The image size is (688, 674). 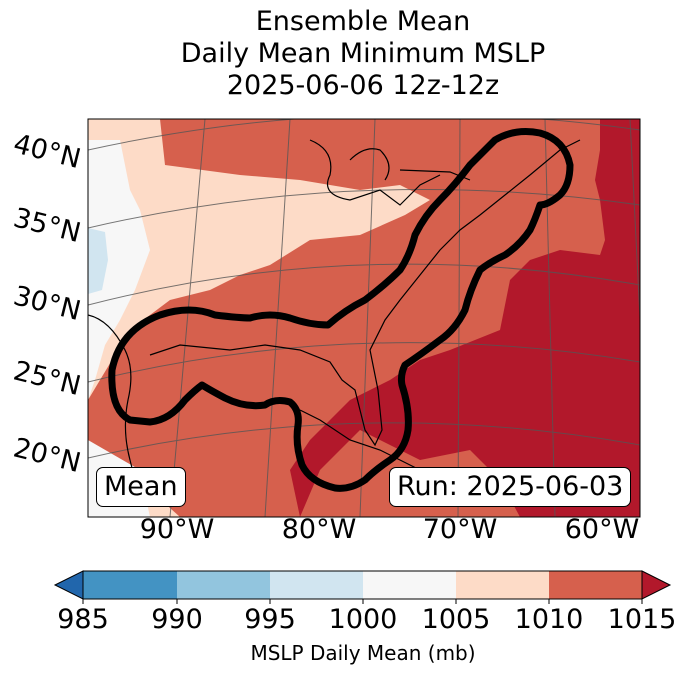 What do you see at coordinates (177, 619) in the screenshot?
I see `colorbar-tick-990: 990` at bounding box center [177, 619].